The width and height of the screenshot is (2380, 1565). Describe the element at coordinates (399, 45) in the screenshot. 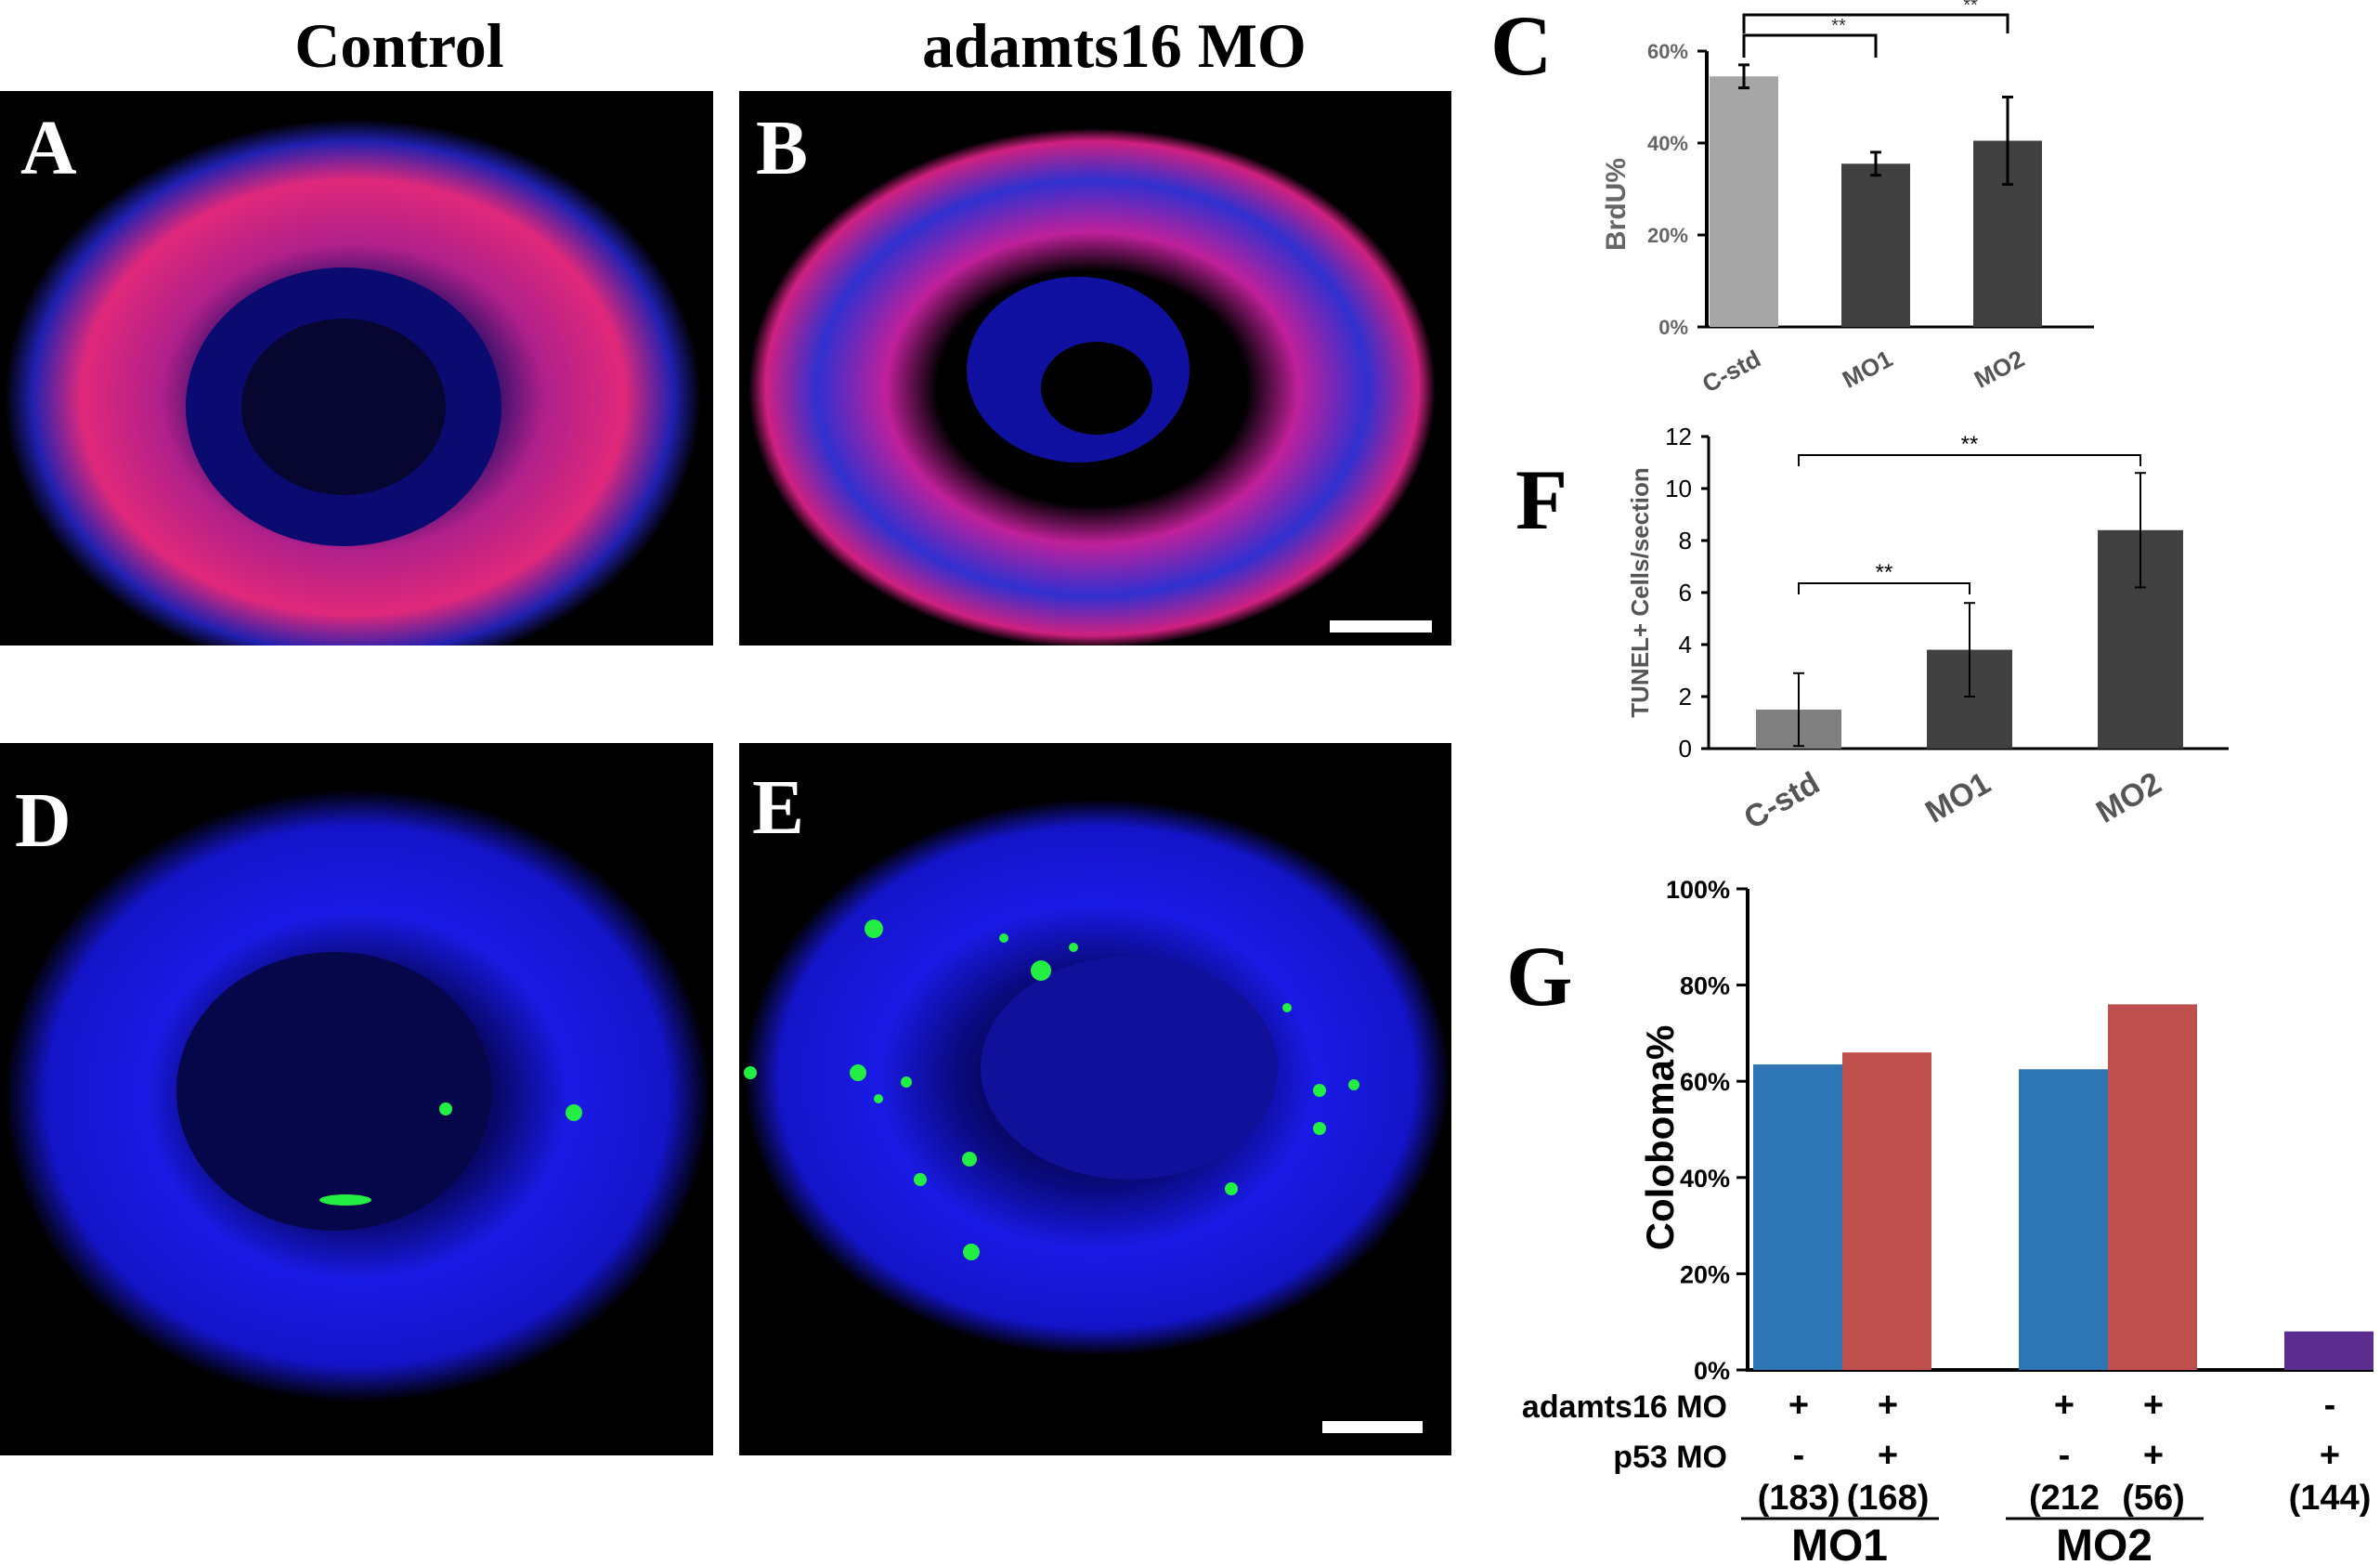

I see `control-title: Control` at that location.